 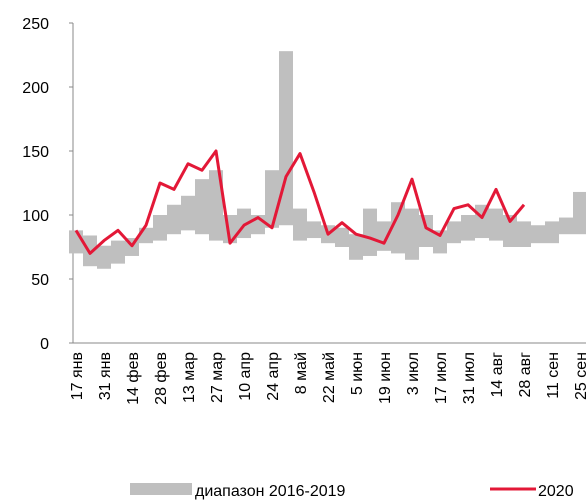 What do you see at coordinates (469, 378) in the screenshot?
I see `x-tick-label: 31 июл` at bounding box center [469, 378].